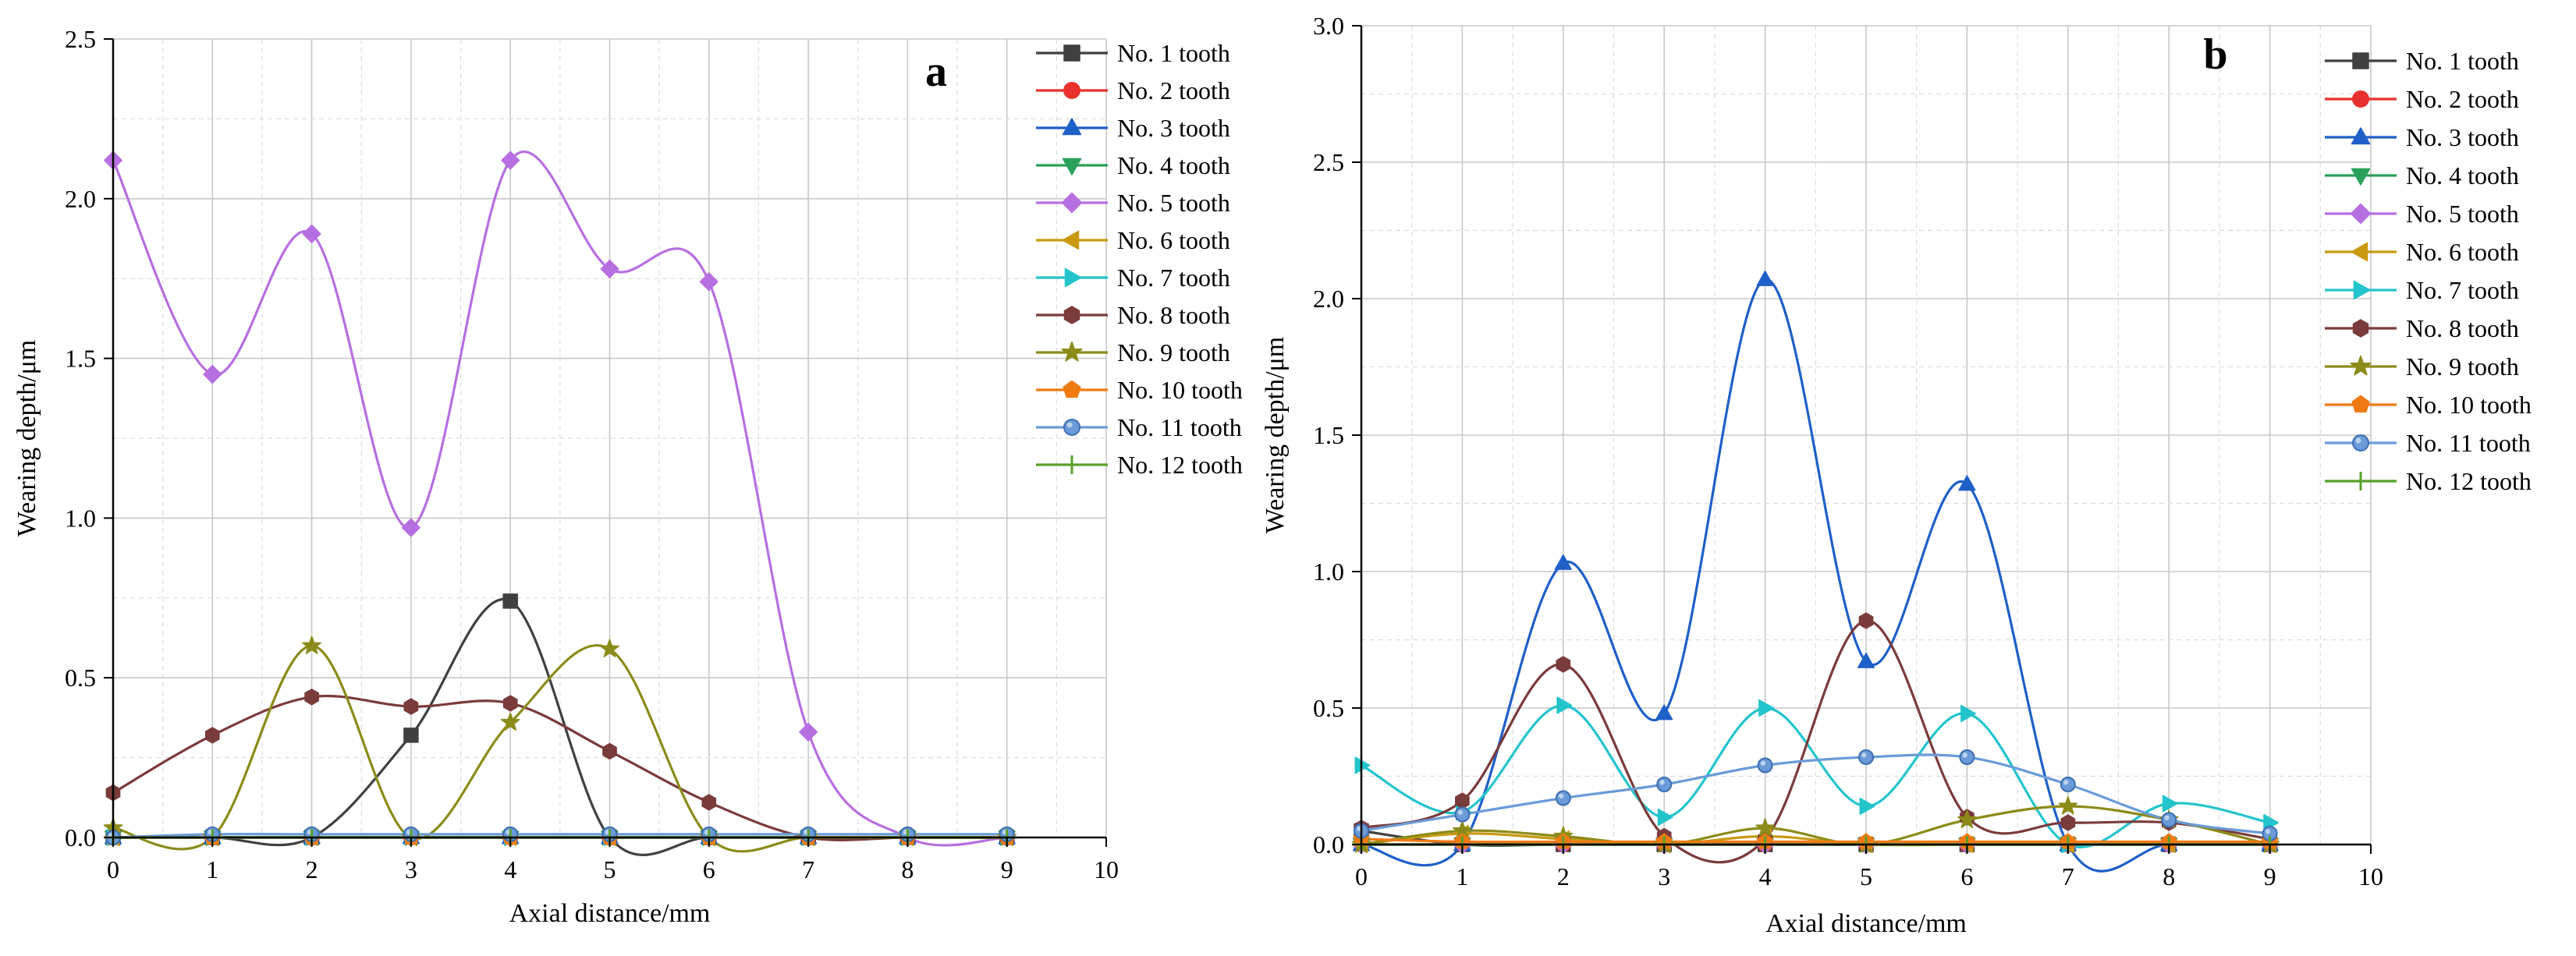  I want to click on legend-item: No. 5 tooth, so click(1133, 203).